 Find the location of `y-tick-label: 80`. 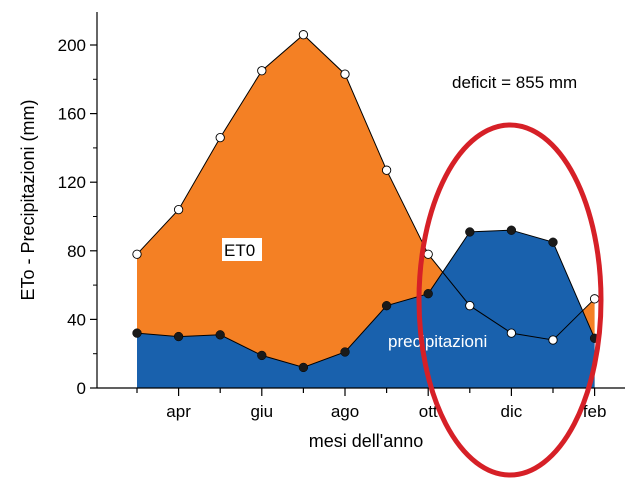

y-tick-label: 80 is located at coordinates (76, 251).